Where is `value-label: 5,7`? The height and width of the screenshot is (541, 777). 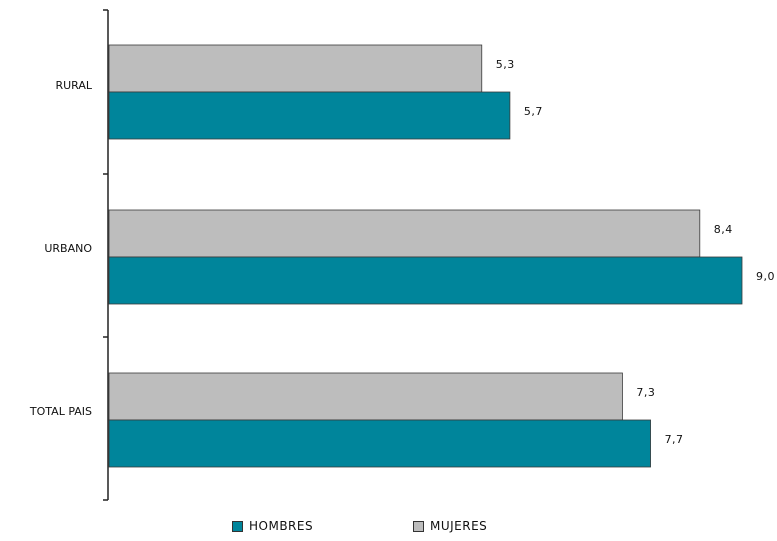
value-label: 5,7 is located at coordinates (533, 111).